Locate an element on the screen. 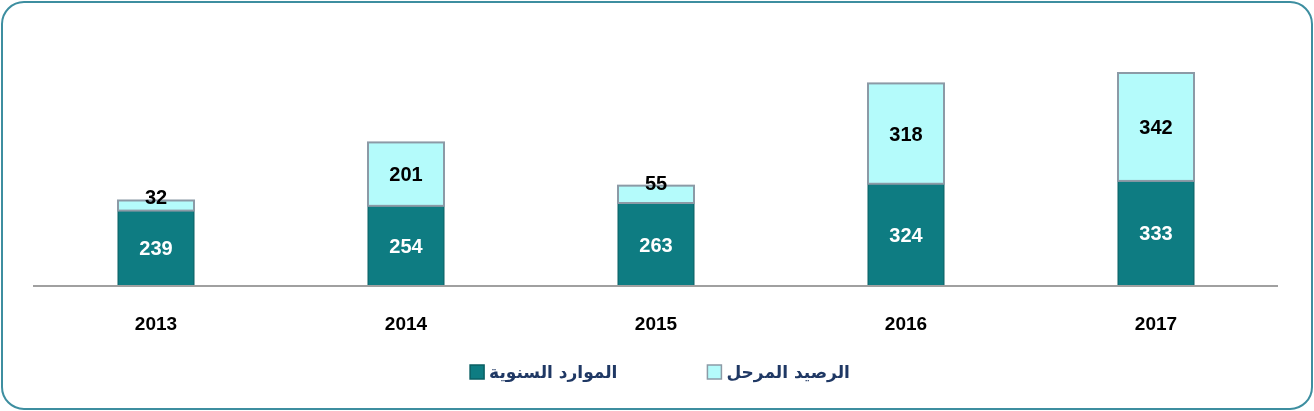  data-label: 263 is located at coordinates (656, 244).